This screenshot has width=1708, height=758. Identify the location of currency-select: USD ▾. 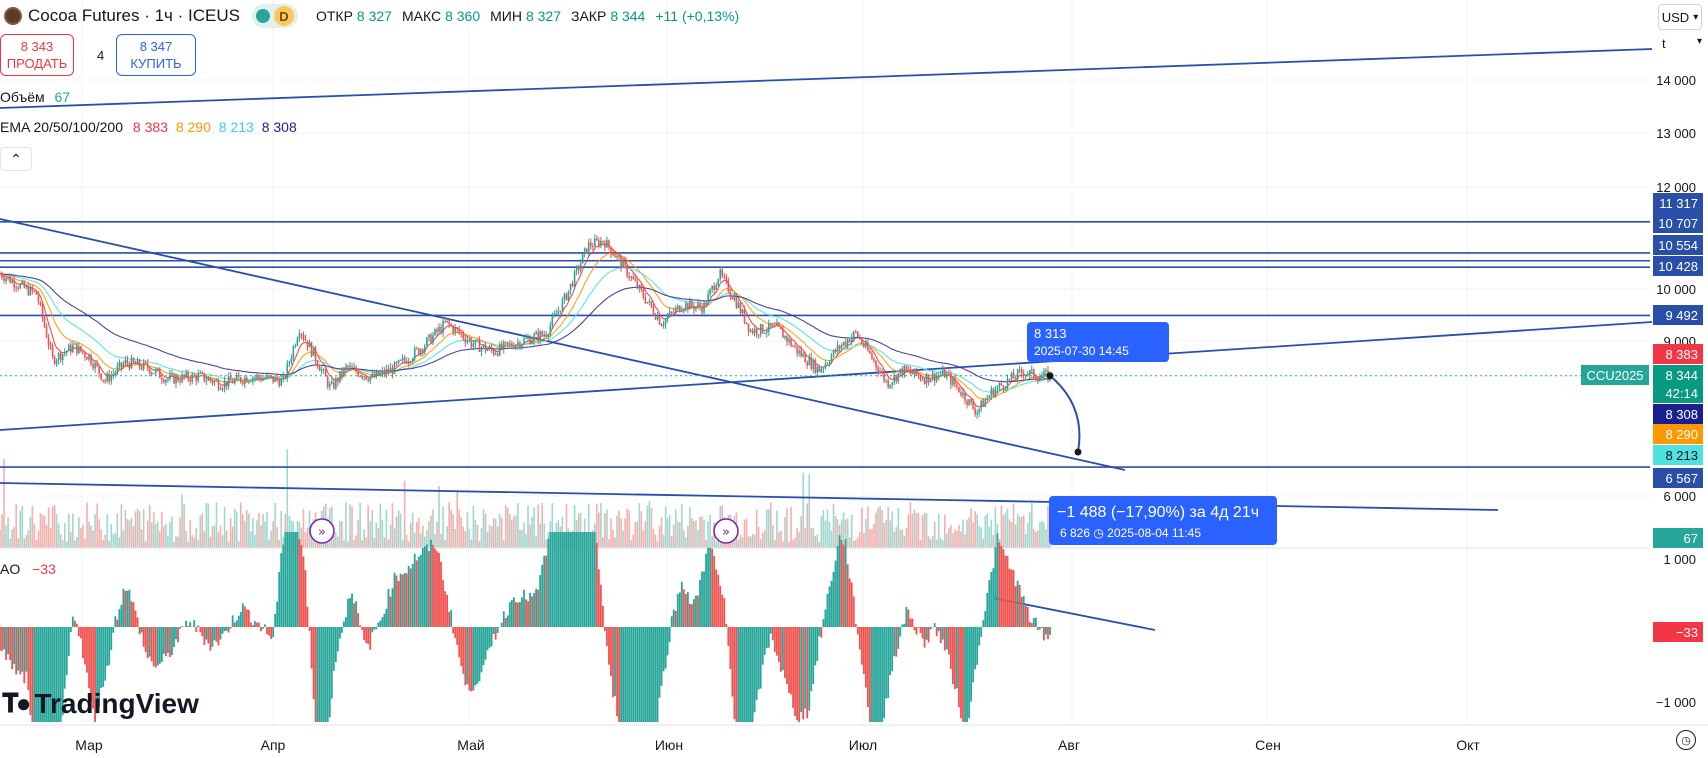
(1680, 17).